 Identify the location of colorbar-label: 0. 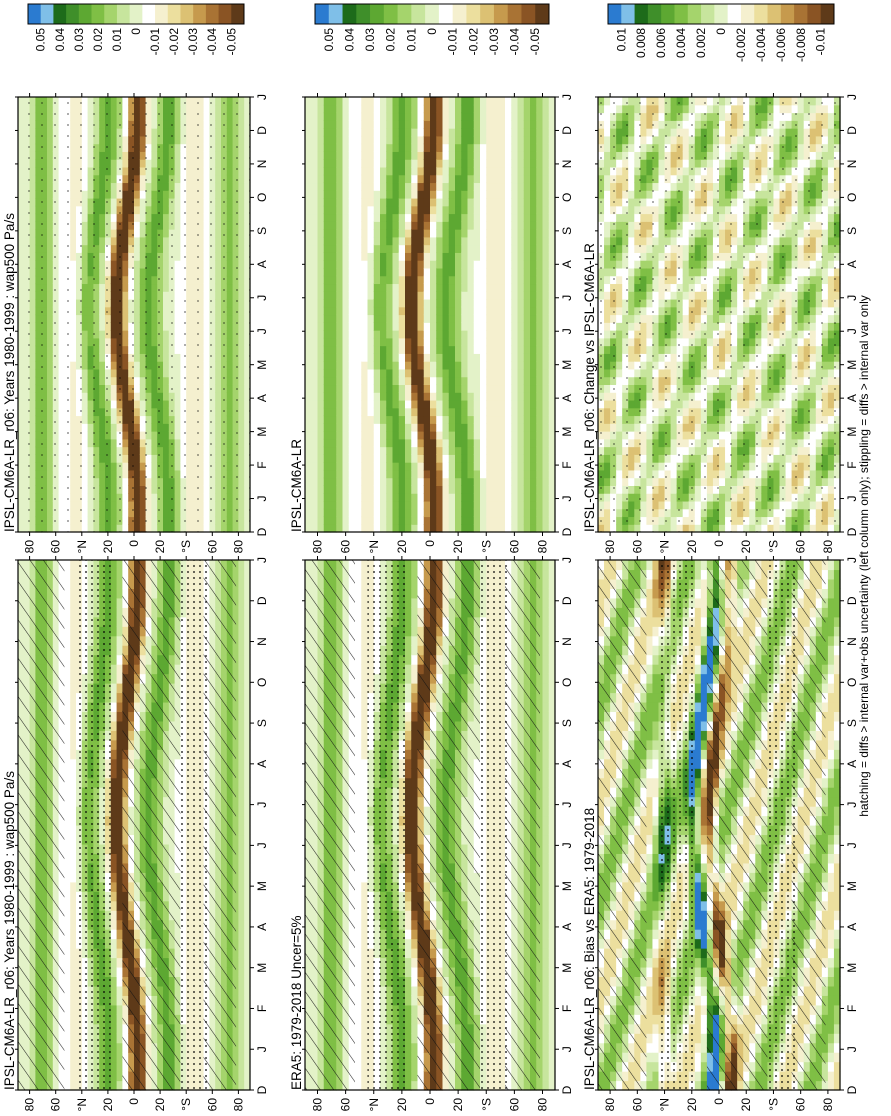
(136, 31).